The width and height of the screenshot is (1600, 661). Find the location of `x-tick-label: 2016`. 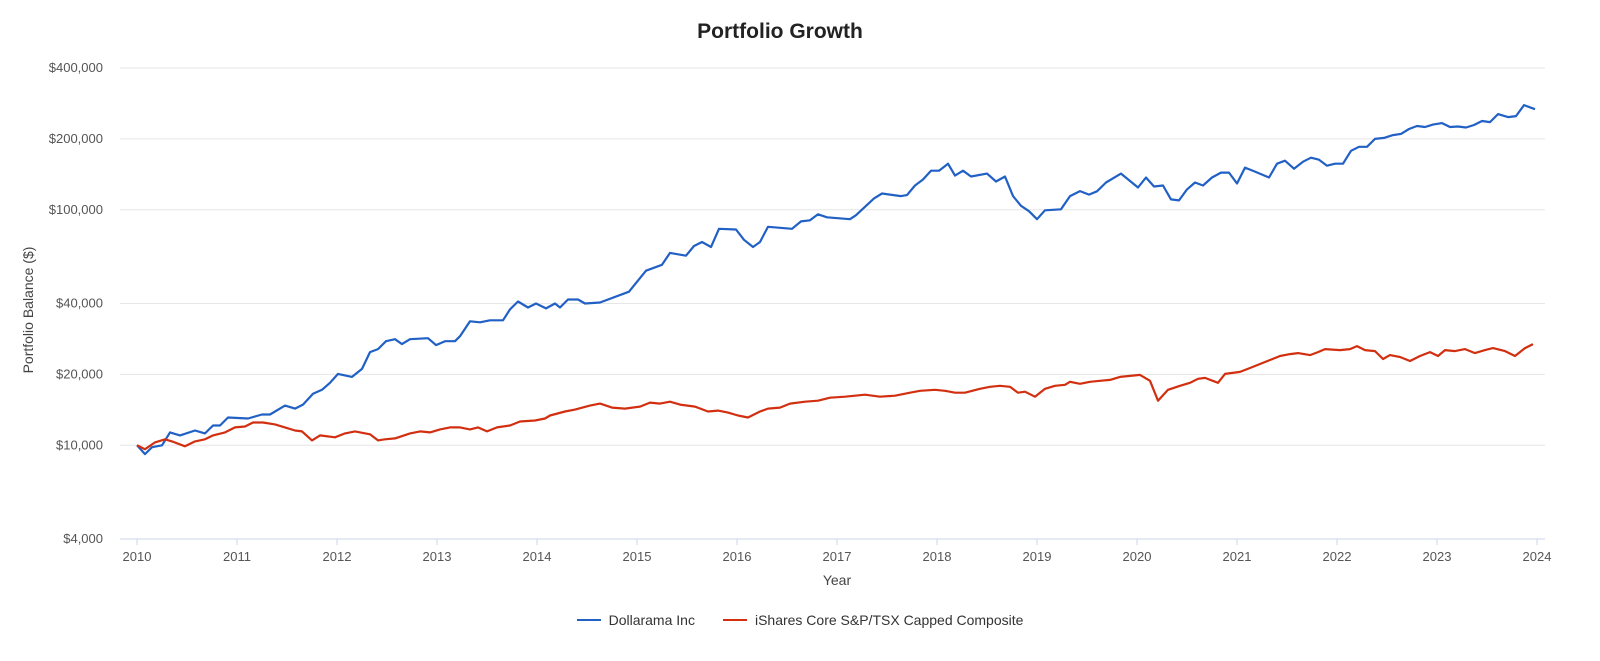

x-tick-label: 2016 is located at coordinates (737, 556).